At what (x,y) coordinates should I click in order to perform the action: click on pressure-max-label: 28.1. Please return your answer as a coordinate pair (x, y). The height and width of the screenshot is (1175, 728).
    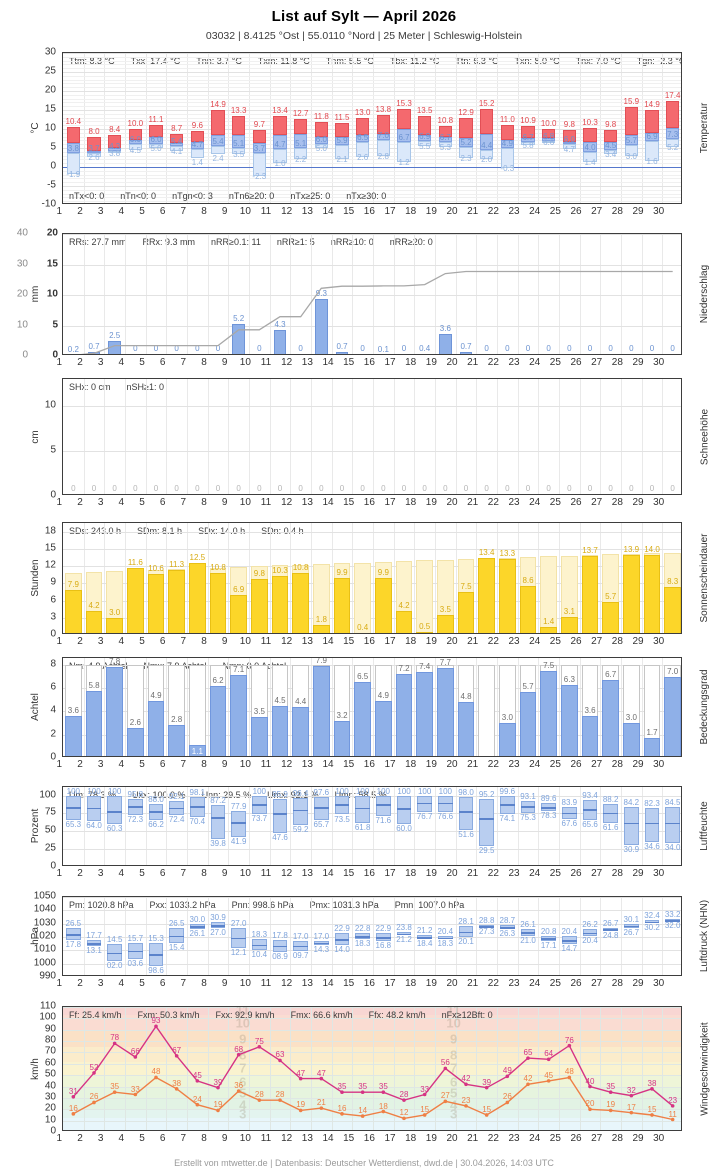
    Looking at the image, I should click on (466, 922).